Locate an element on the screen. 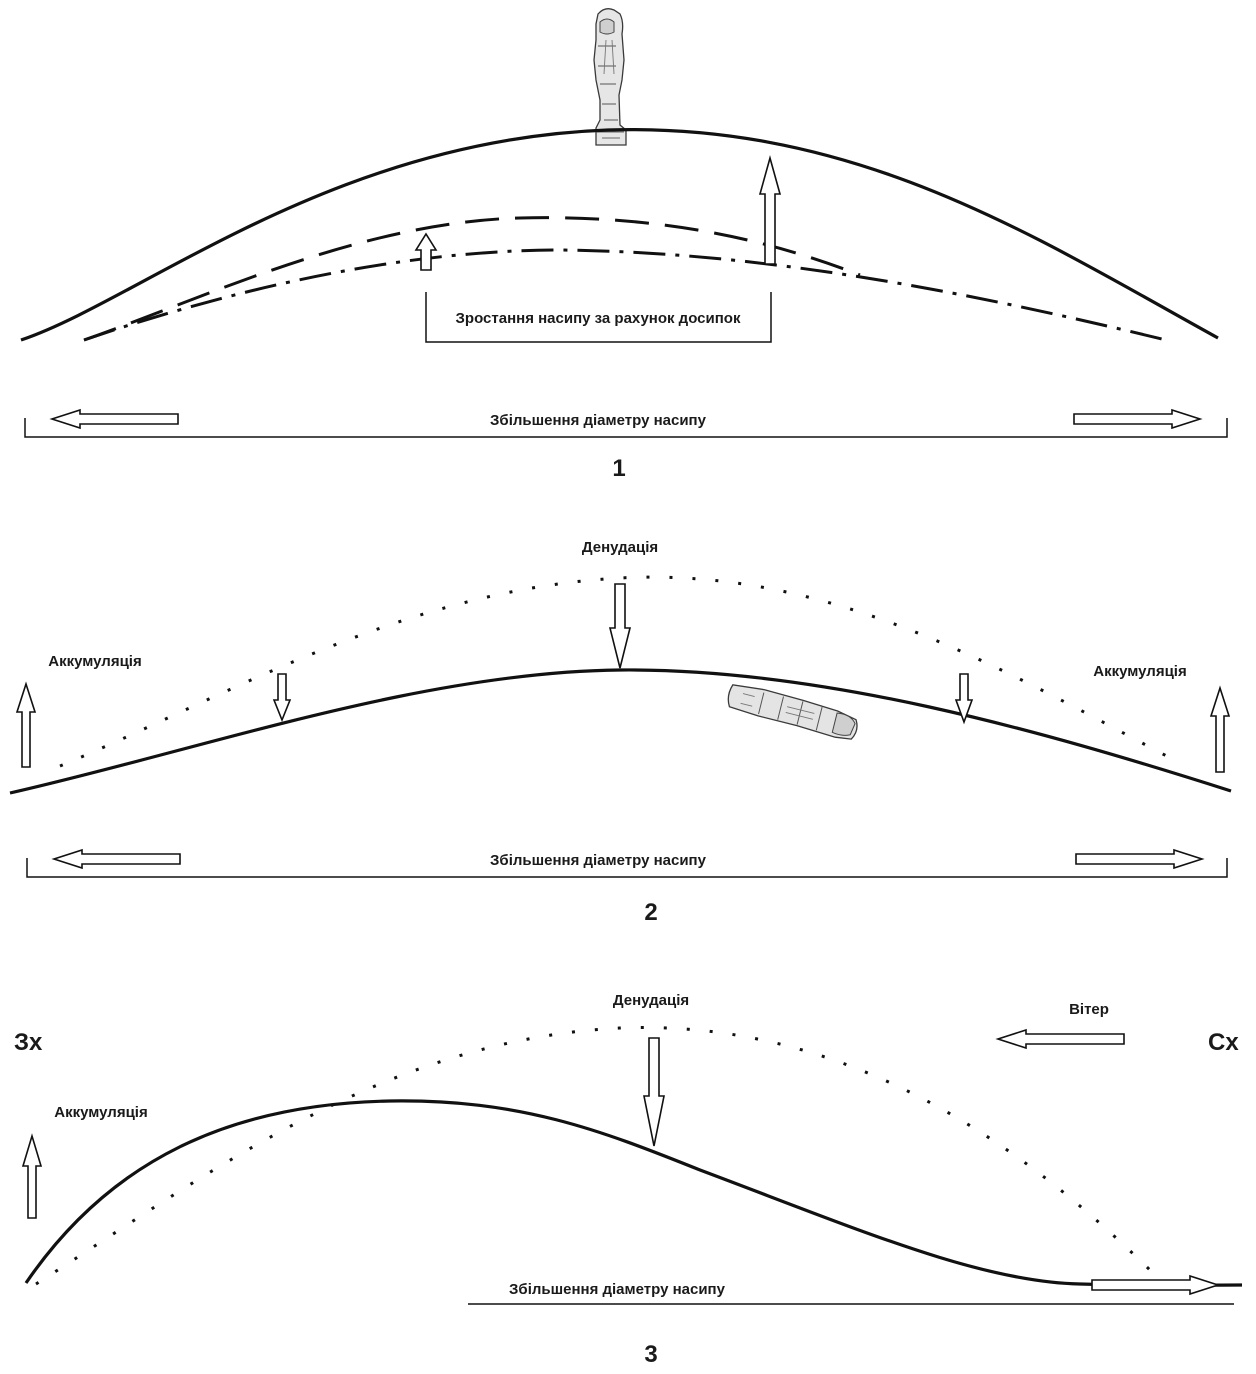 Image resolution: width=1256 pixels, height=1374 pixels. denudation-arrow-left is located at coordinates (282, 698).